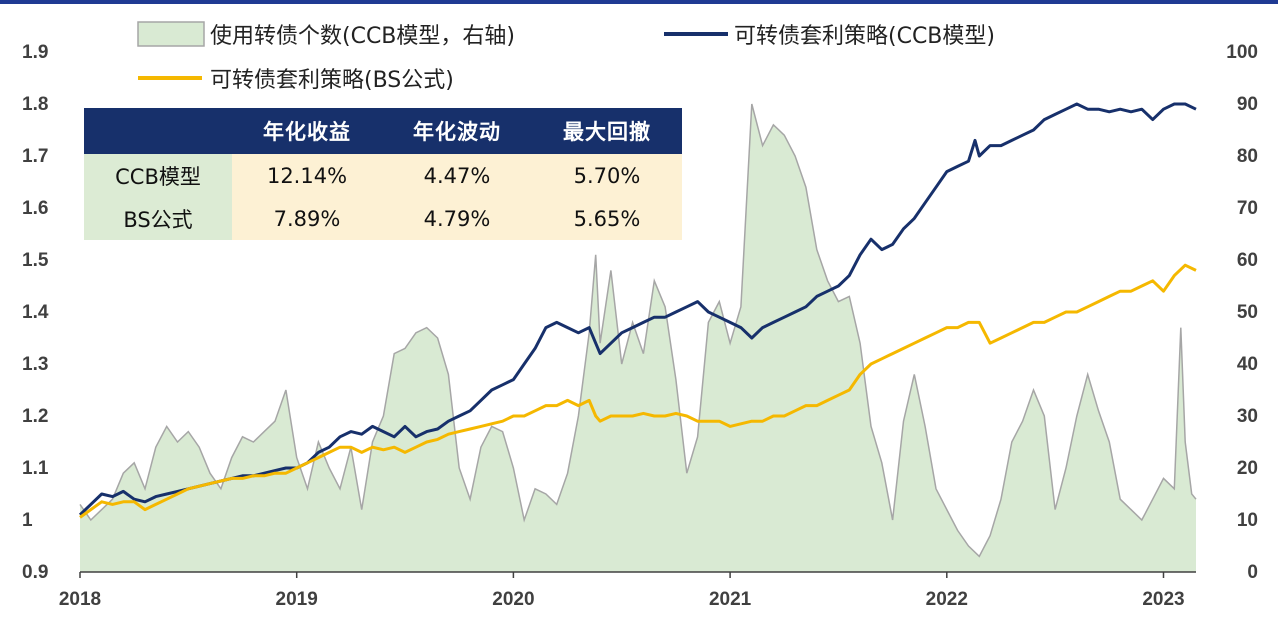  What do you see at coordinates (1247, 260) in the screenshot?
I see `y-right-tick-label: 60` at bounding box center [1247, 260].